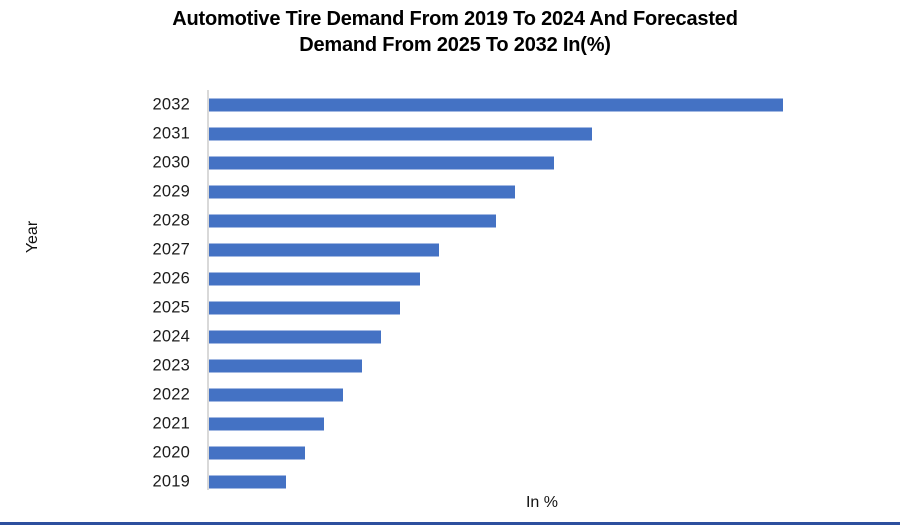 The height and width of the screenshot is (525, 900). What do you see at coordinates (171, 423) in the screenshot?
I see `year-tick-label: 2021` at bounding box center [171, 423].